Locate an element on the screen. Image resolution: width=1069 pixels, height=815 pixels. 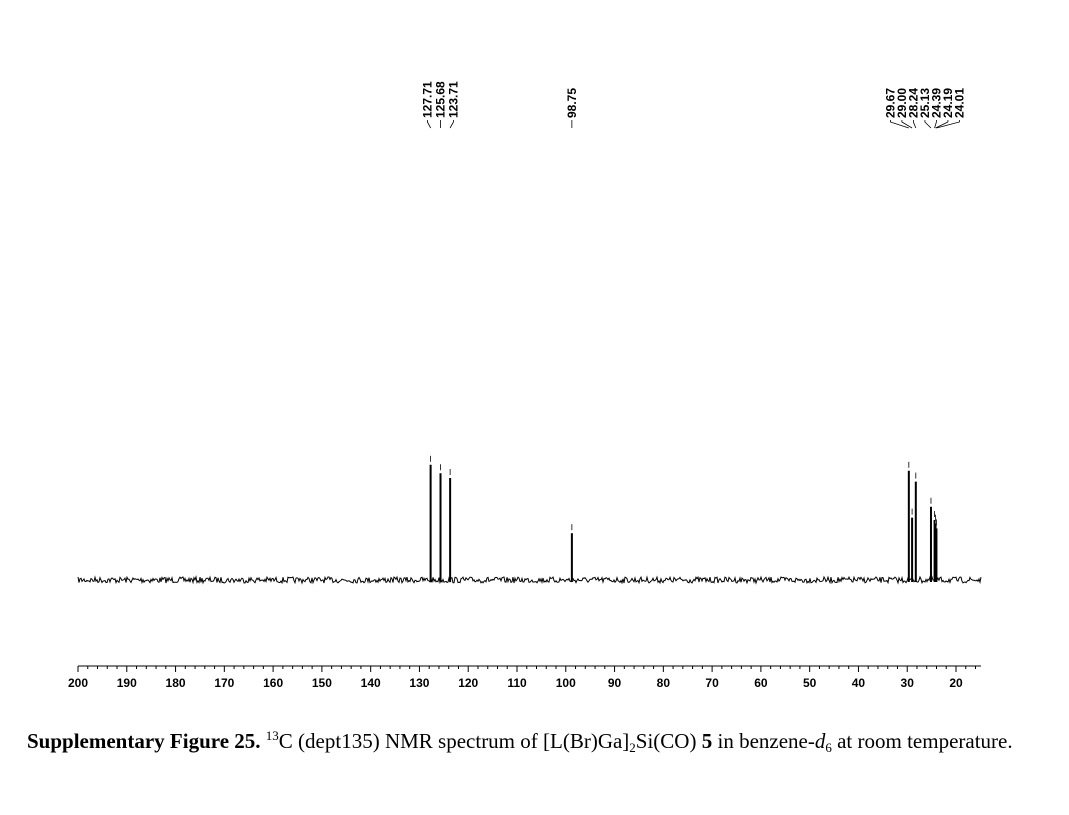
peak-label-25.13: 25.13 is located at coordinates (925, 103).